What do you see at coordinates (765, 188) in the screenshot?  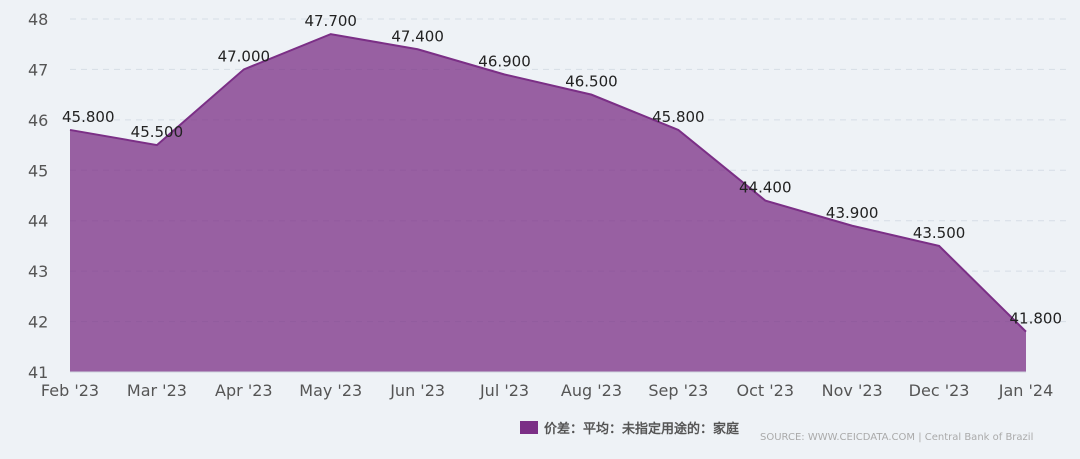 I see `data-label: 44.400` at bounding box center [765, 188].